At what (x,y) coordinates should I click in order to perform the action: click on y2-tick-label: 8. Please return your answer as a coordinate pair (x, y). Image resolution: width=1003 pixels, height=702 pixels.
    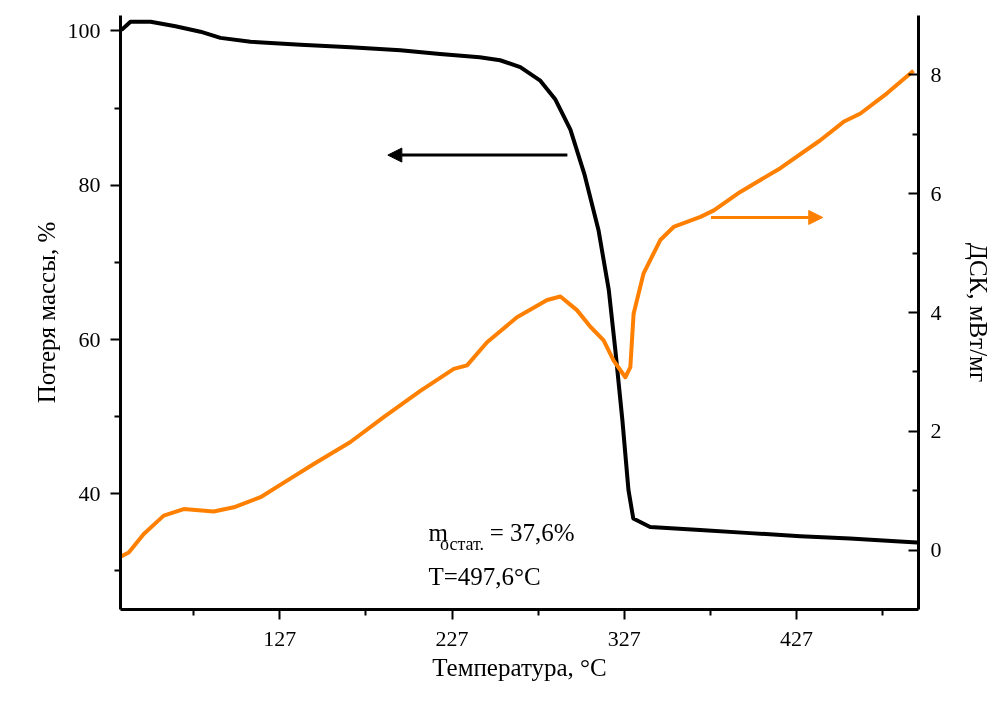
    Looking at the image, I should click on (936, 74).